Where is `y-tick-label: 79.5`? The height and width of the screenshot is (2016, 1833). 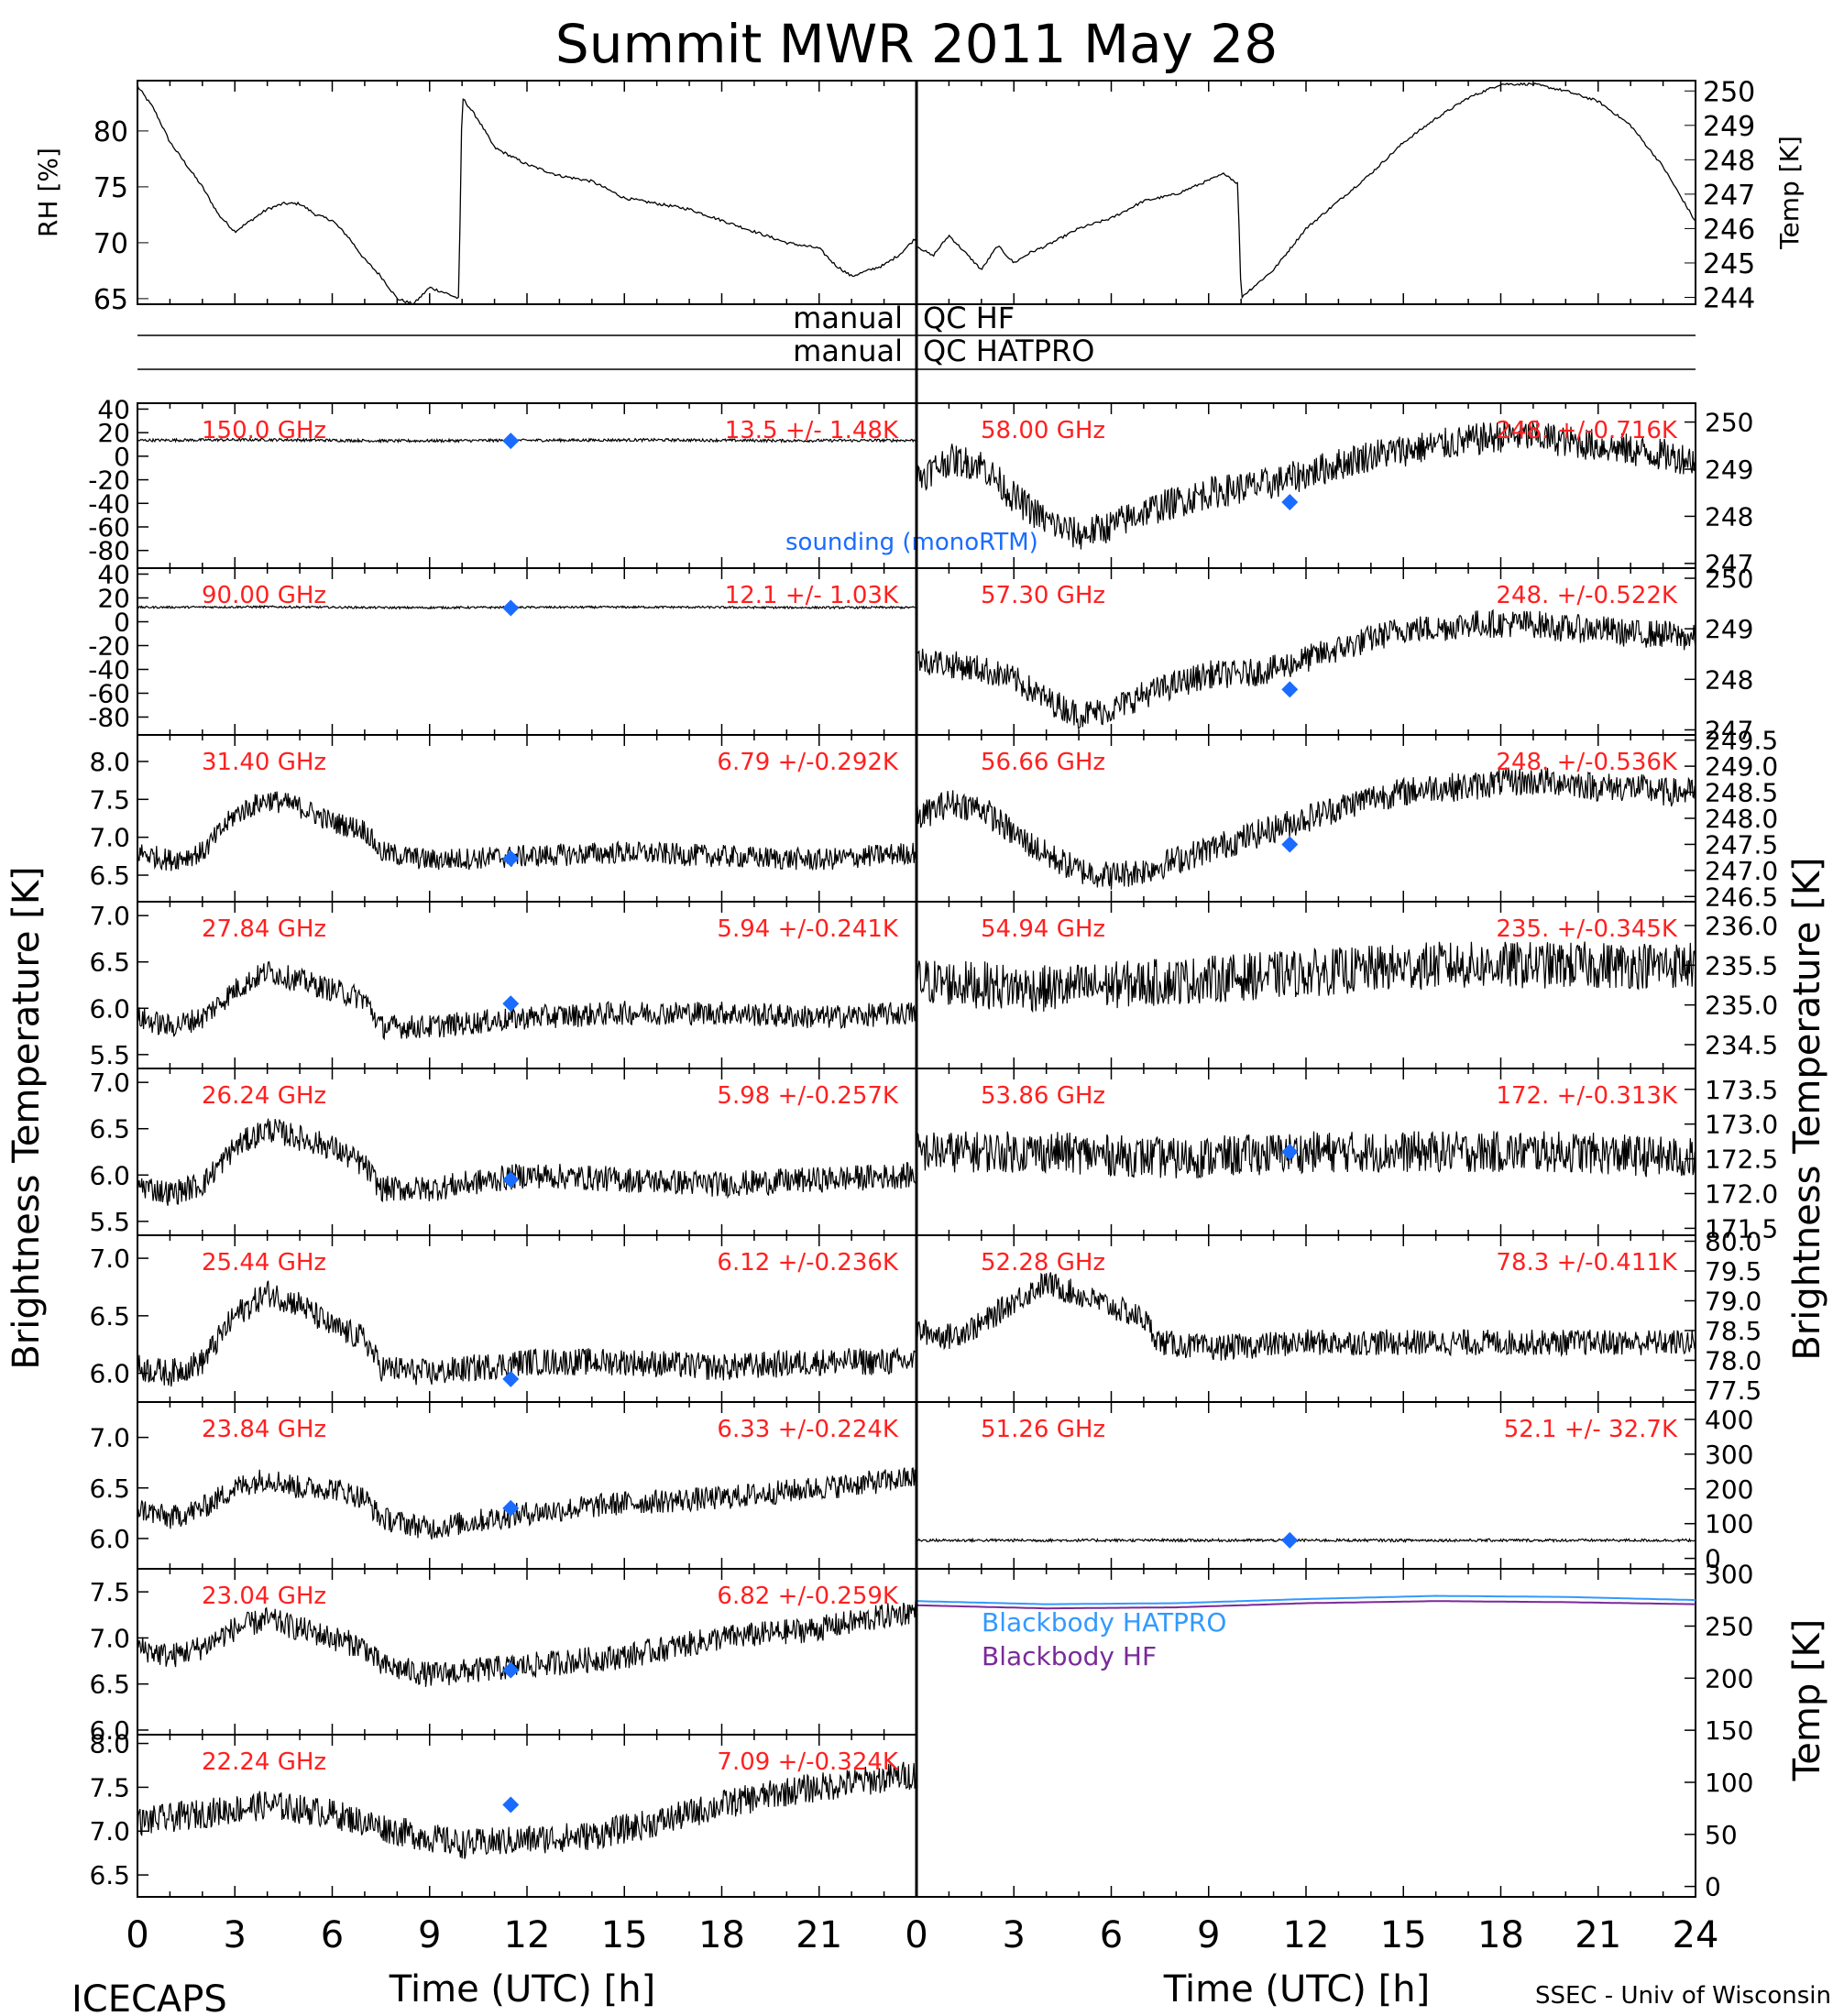
y-tick-label: 79.5 is located at coordinates (1733, 1271).